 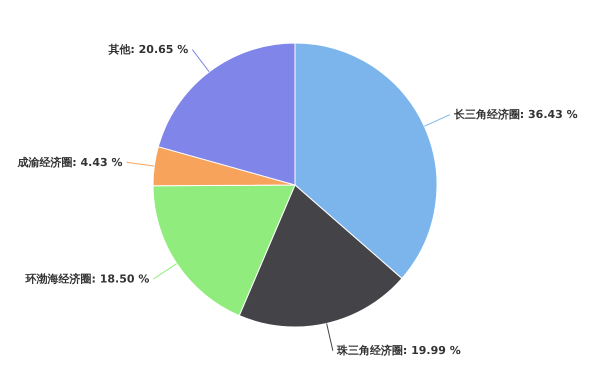 What do you see at coordinates (69, 162) in the screenshot?
I see `slice-label: 成渝经济圈: 4.43 %` at bounding box center [69, 162].